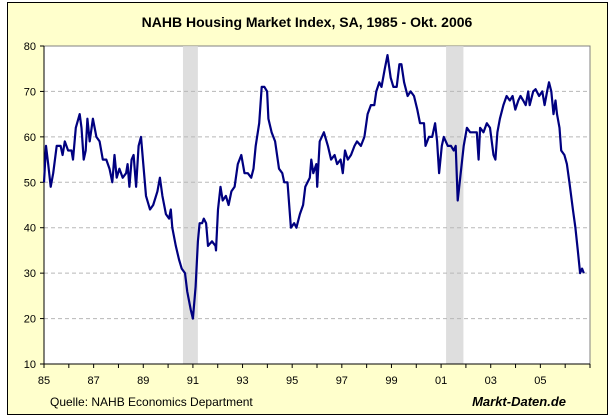 The image size is (614, 420). Describe the element at coordinates (94, 381) in the screenshot. I see `x-tick-label: 87` at that location.